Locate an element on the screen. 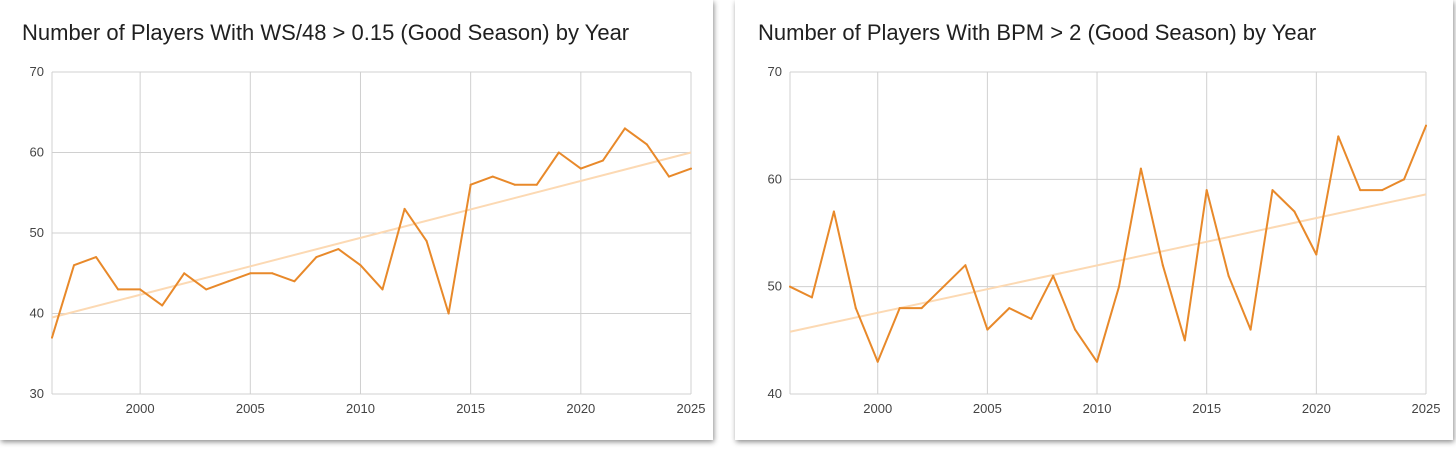  y-tick-labels: 30 40 50 60 70 is located at coordinates (37, 232).